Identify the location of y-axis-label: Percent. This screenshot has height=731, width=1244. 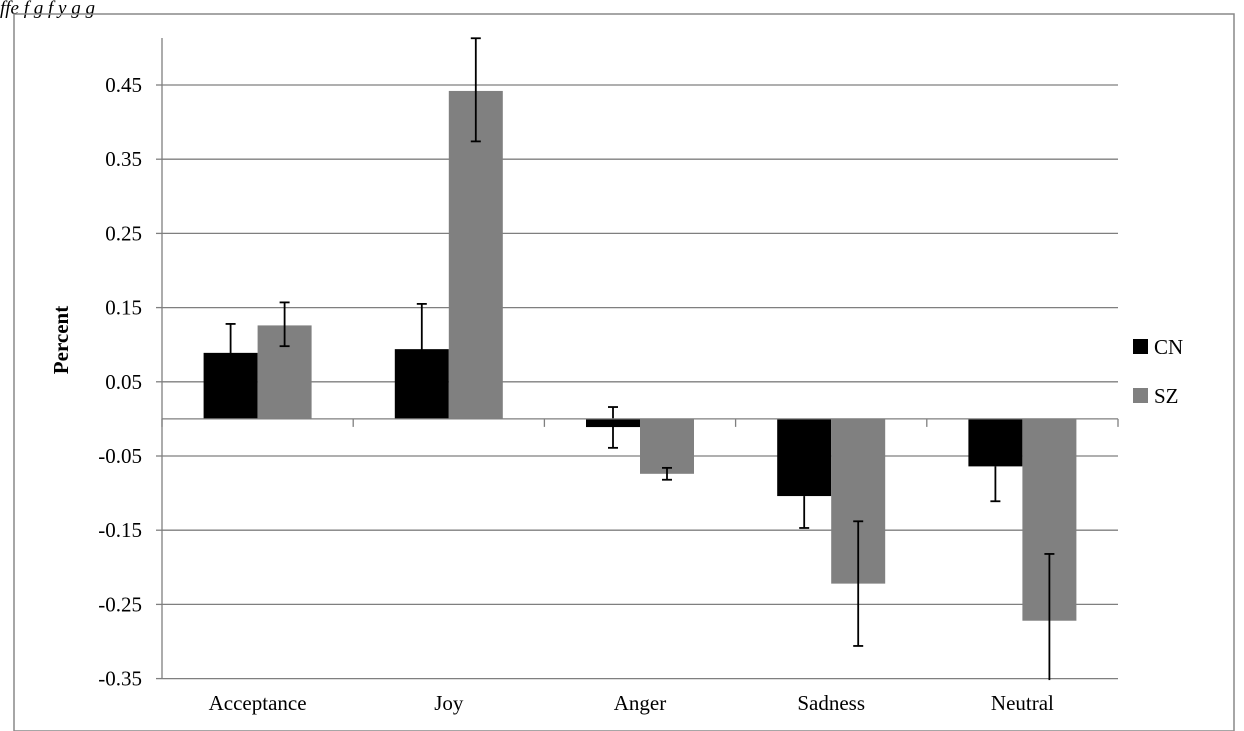
(61, 340).